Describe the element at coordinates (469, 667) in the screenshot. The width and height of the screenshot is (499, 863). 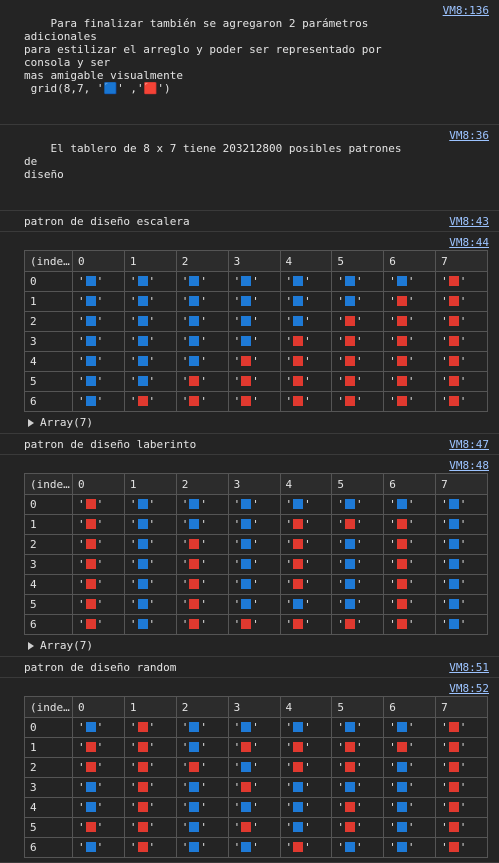
I see `source-link: VM8:51` at that location.